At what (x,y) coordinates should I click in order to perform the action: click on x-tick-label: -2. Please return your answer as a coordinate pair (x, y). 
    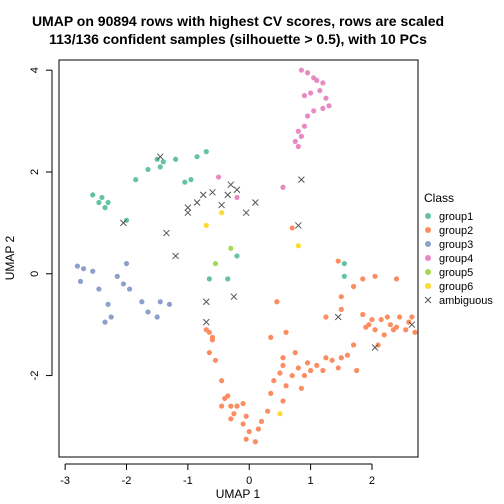
    Looking at the image, I should click on (127, 481).